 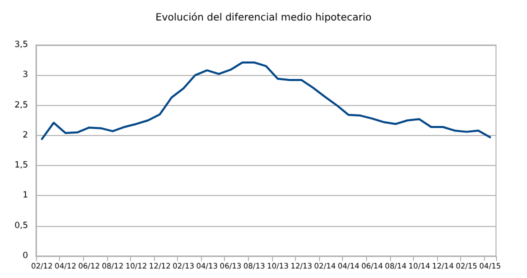 What do you see at coordinates (25, 75) in the screenshot?
I see `y-tick-label: 3` at bounding box center [25, 75].